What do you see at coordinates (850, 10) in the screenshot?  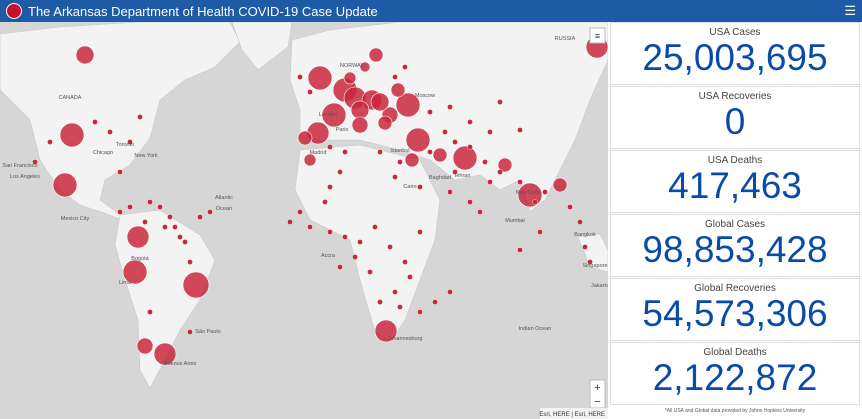 I see `menu-button: ☰` at bounding box center [850, 10].